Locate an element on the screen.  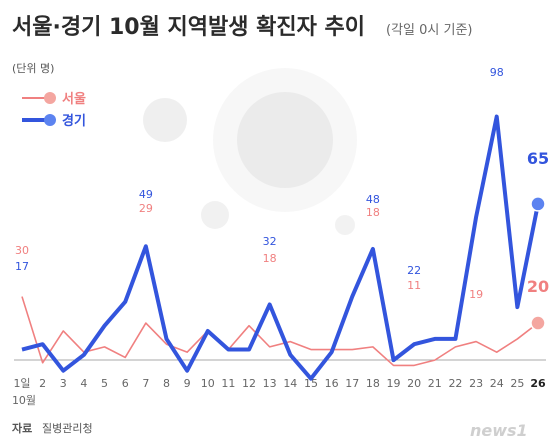
x-tick-label: 17 is located at coordinates (352, 383).